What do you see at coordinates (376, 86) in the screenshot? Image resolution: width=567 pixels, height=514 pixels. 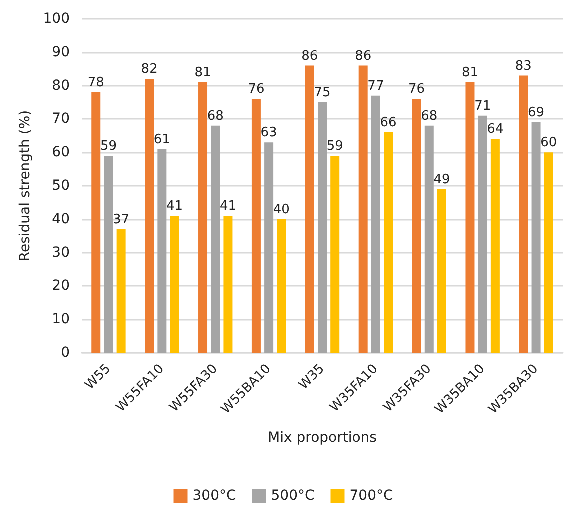 I see `data-label: 77` at bounding box center [376, 86].